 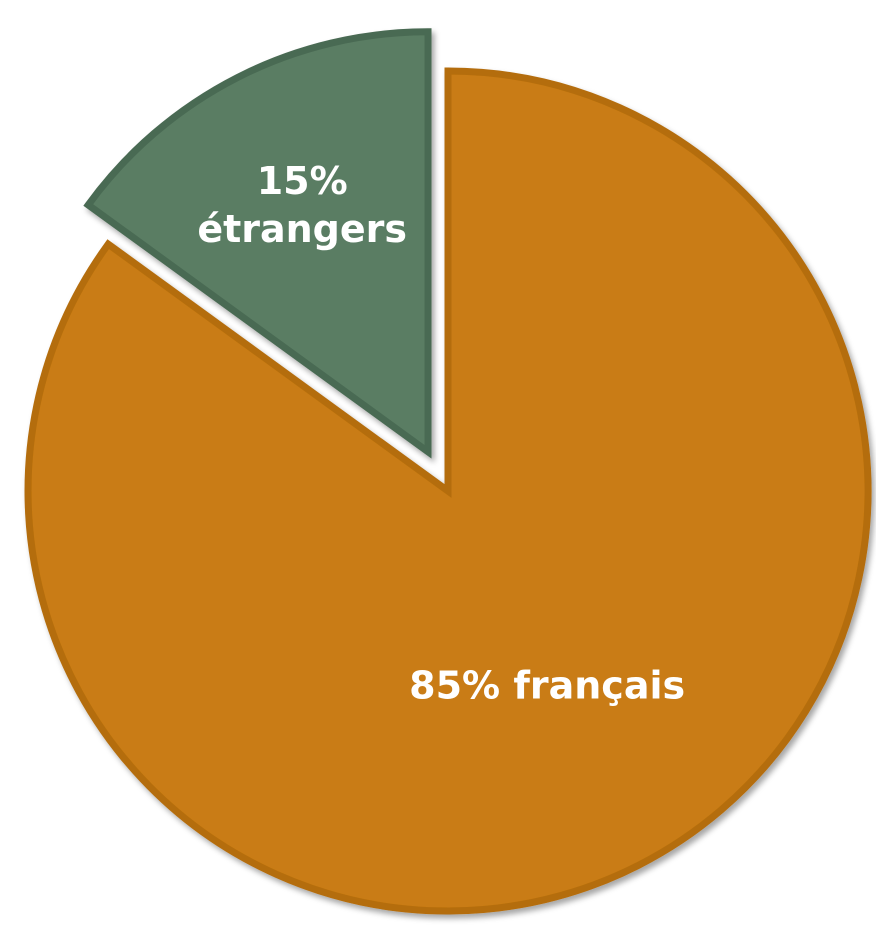 I want to click on pie-slice-label-line: 15%, so click(x=302, y=181).